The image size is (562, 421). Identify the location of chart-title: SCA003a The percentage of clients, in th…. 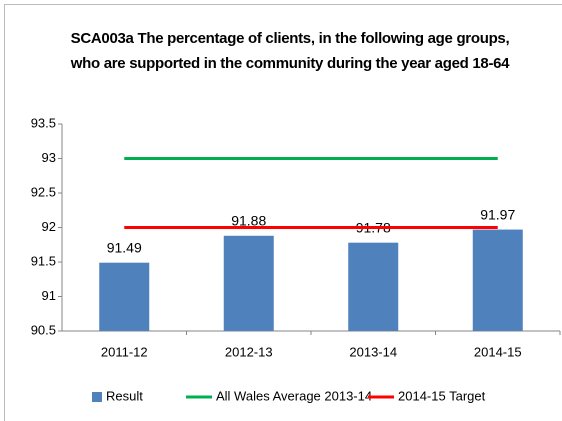
(290, 51).